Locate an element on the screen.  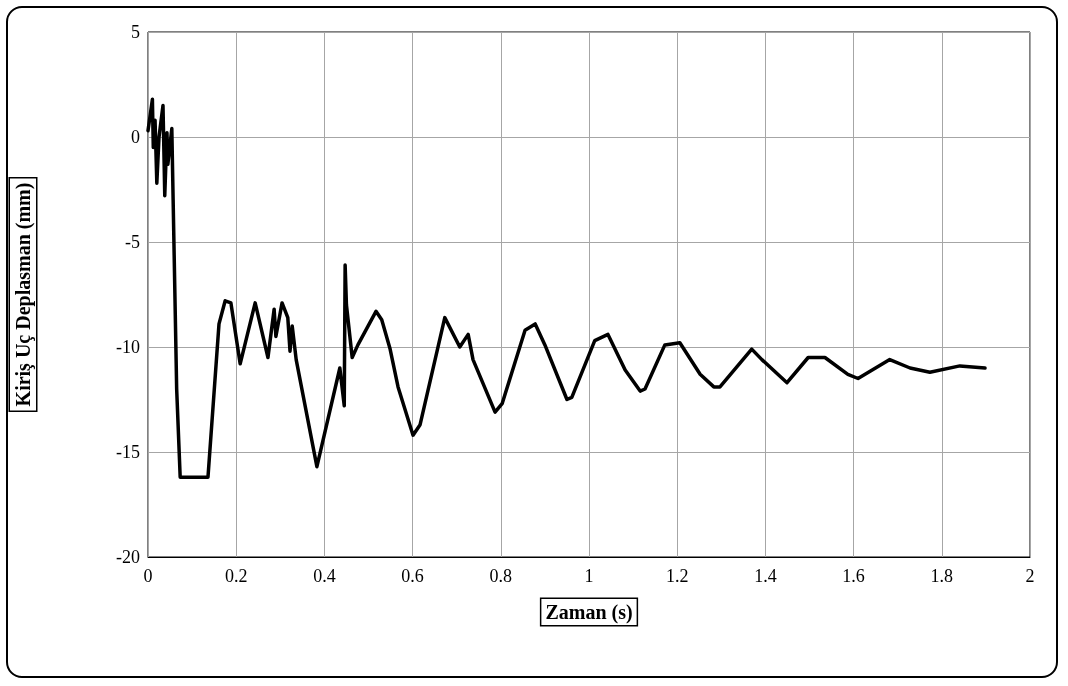
y-axis-title: Kiriş Uç Deplasman (mm) is located at coordinates (23, 294).